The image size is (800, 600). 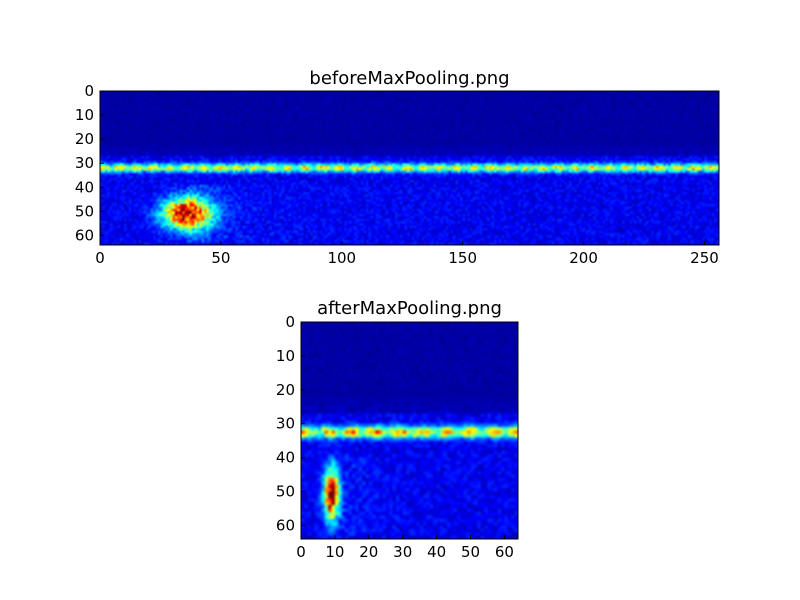 I want to click on plot-frame-after, so click(x=409, y=430).